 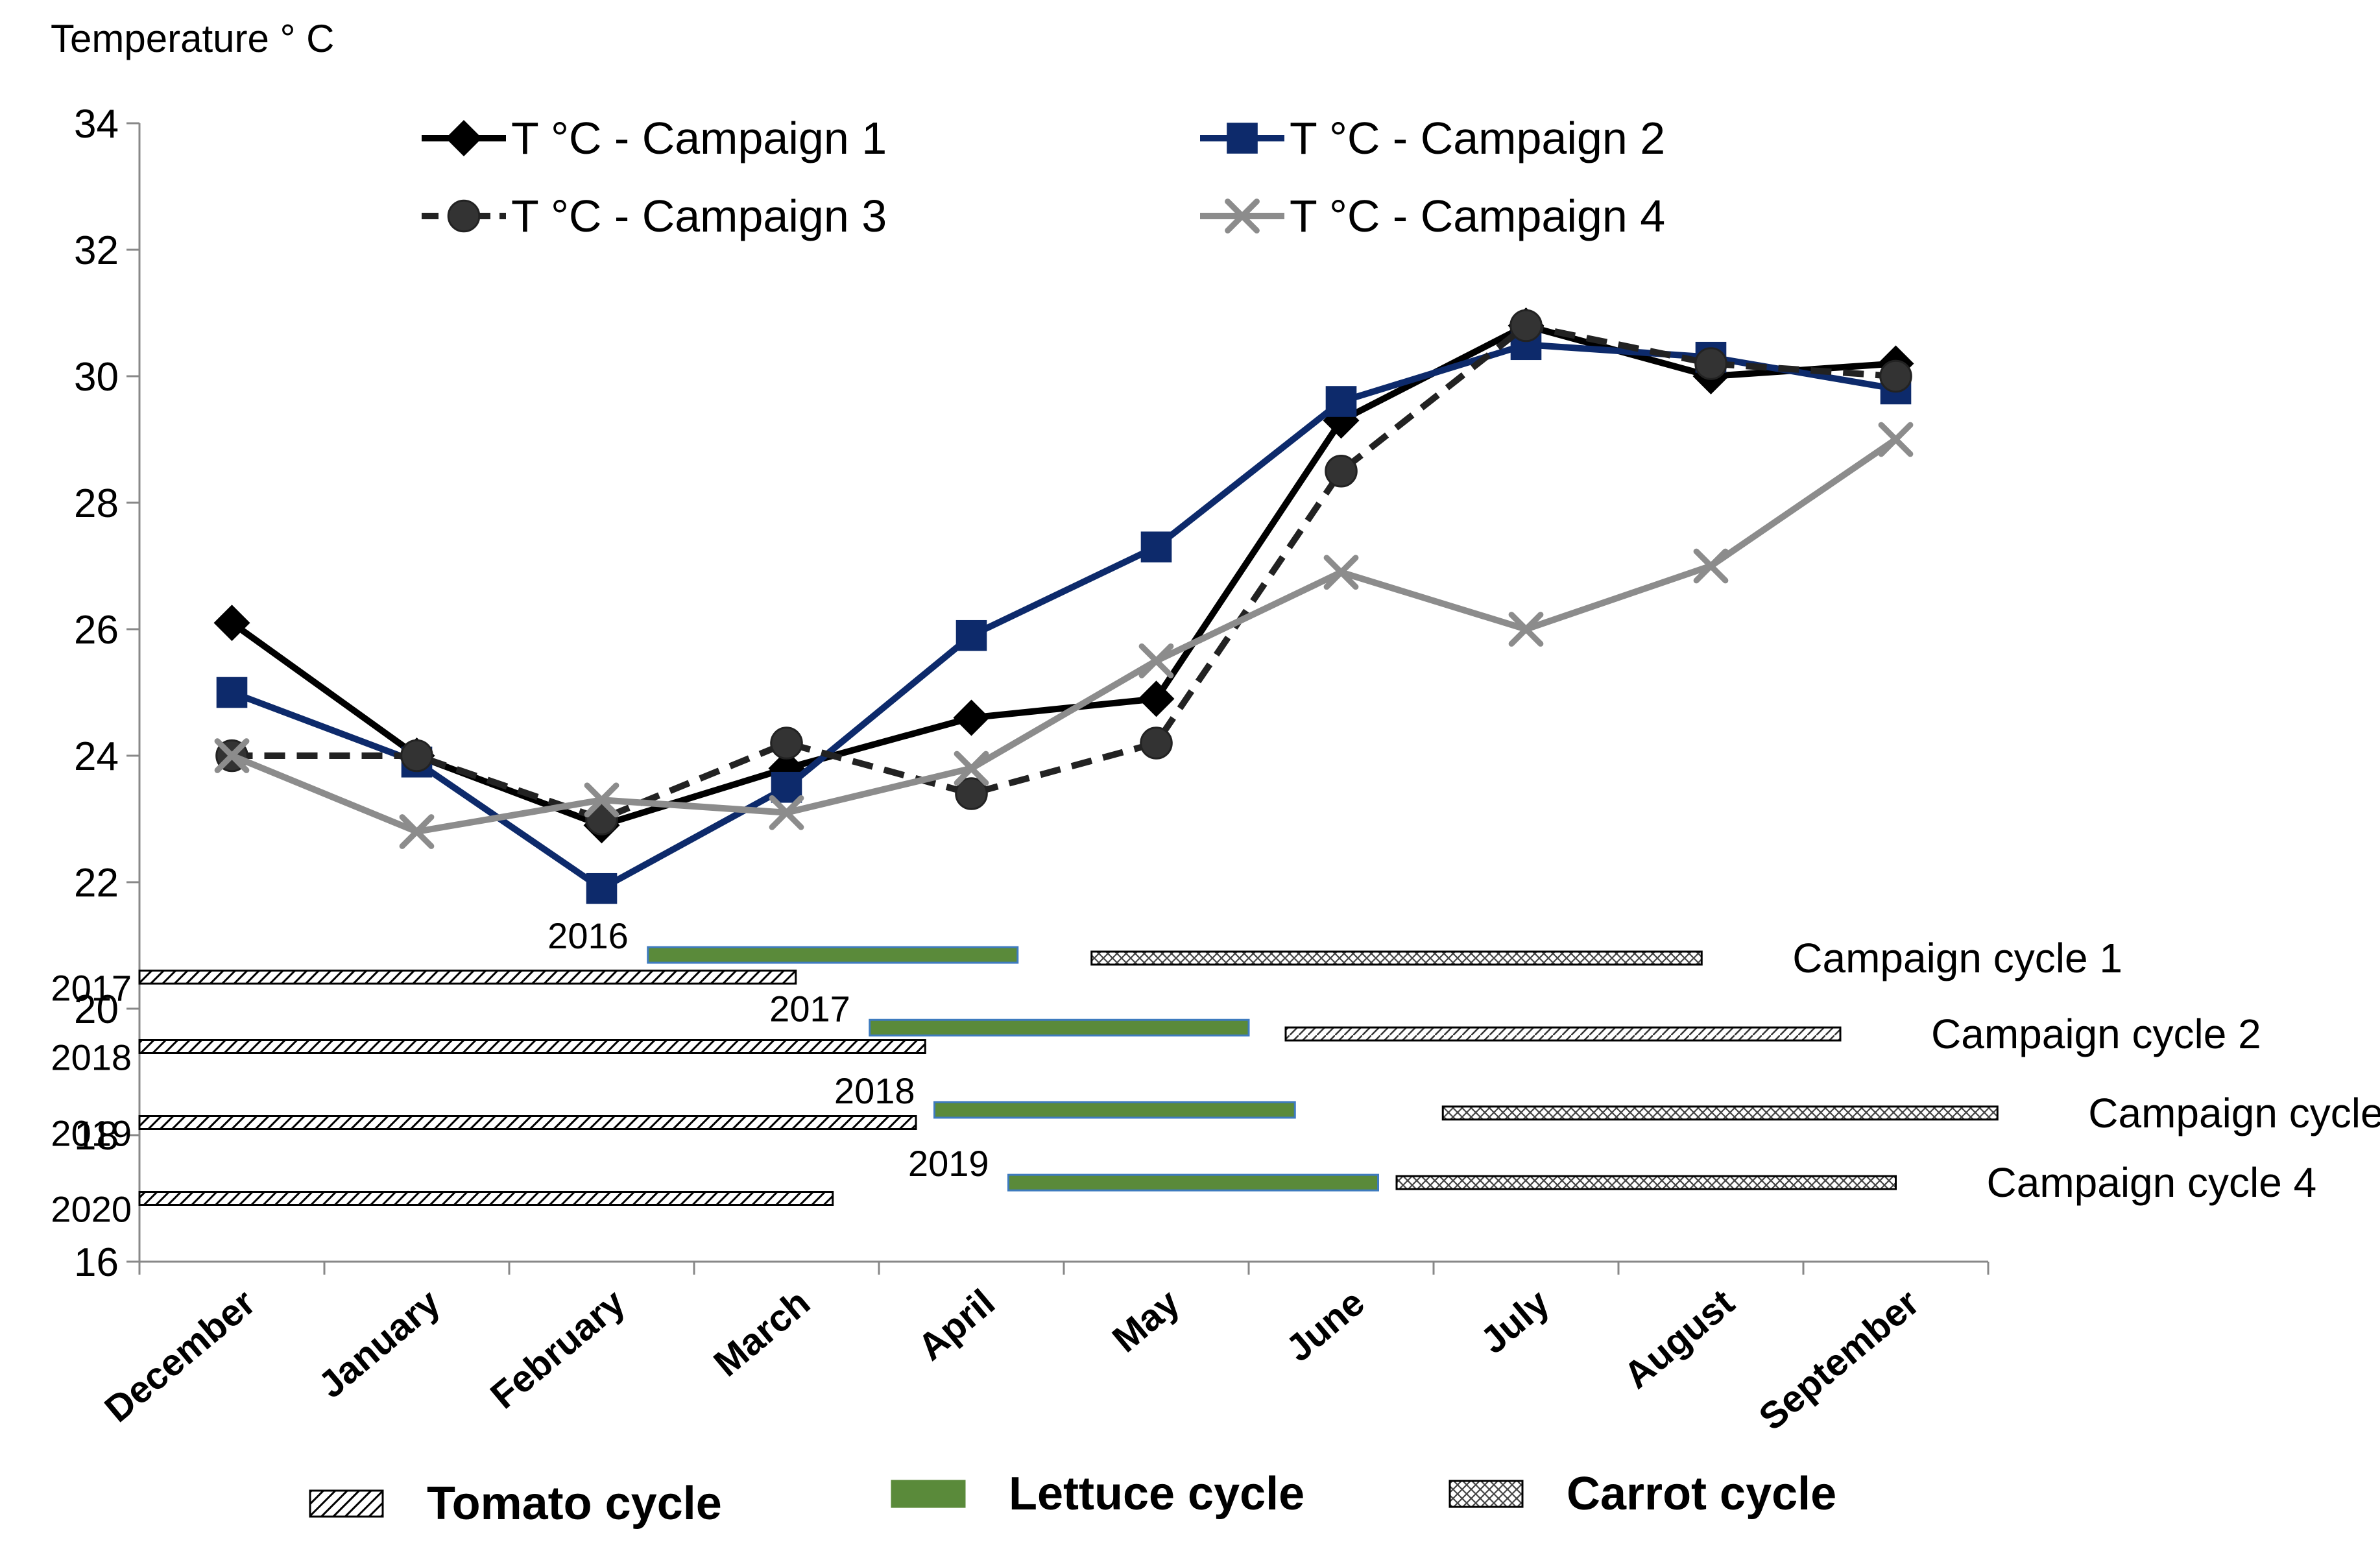 What do you see at coordinates (91, 1209) in the screenshot?
I see `tomato-year-label: 2020` at bounding box center [91, 1209].